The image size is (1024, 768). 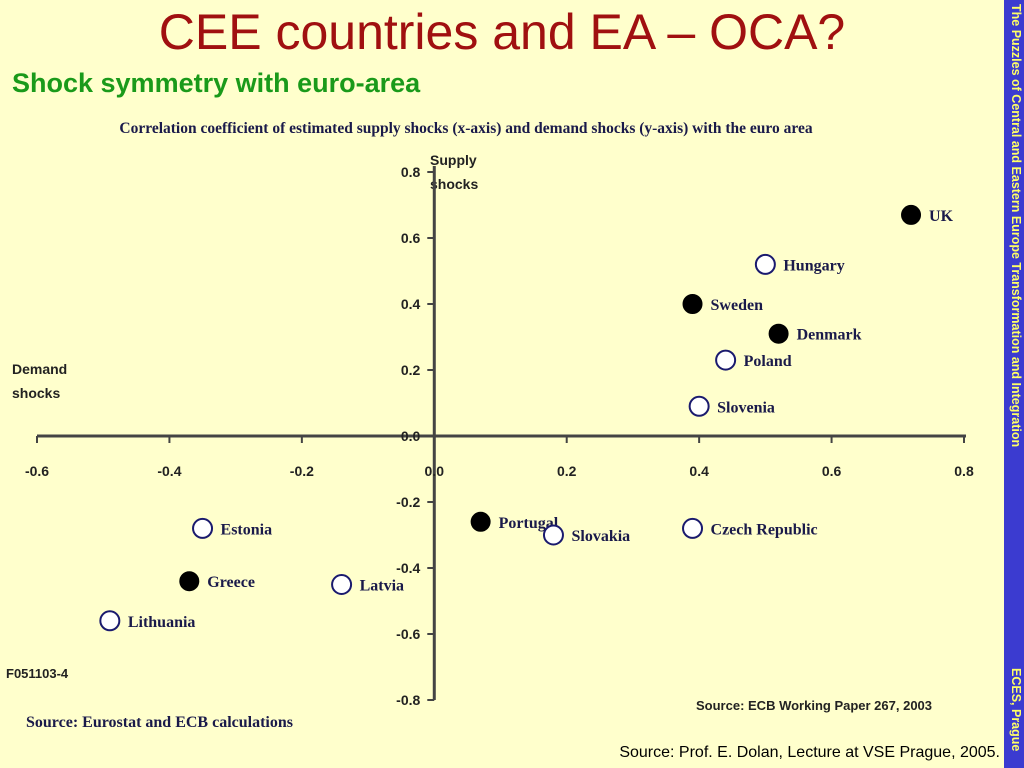 I want to click on data-point-lithuania: Lithuania, so click(x=147, y=621).